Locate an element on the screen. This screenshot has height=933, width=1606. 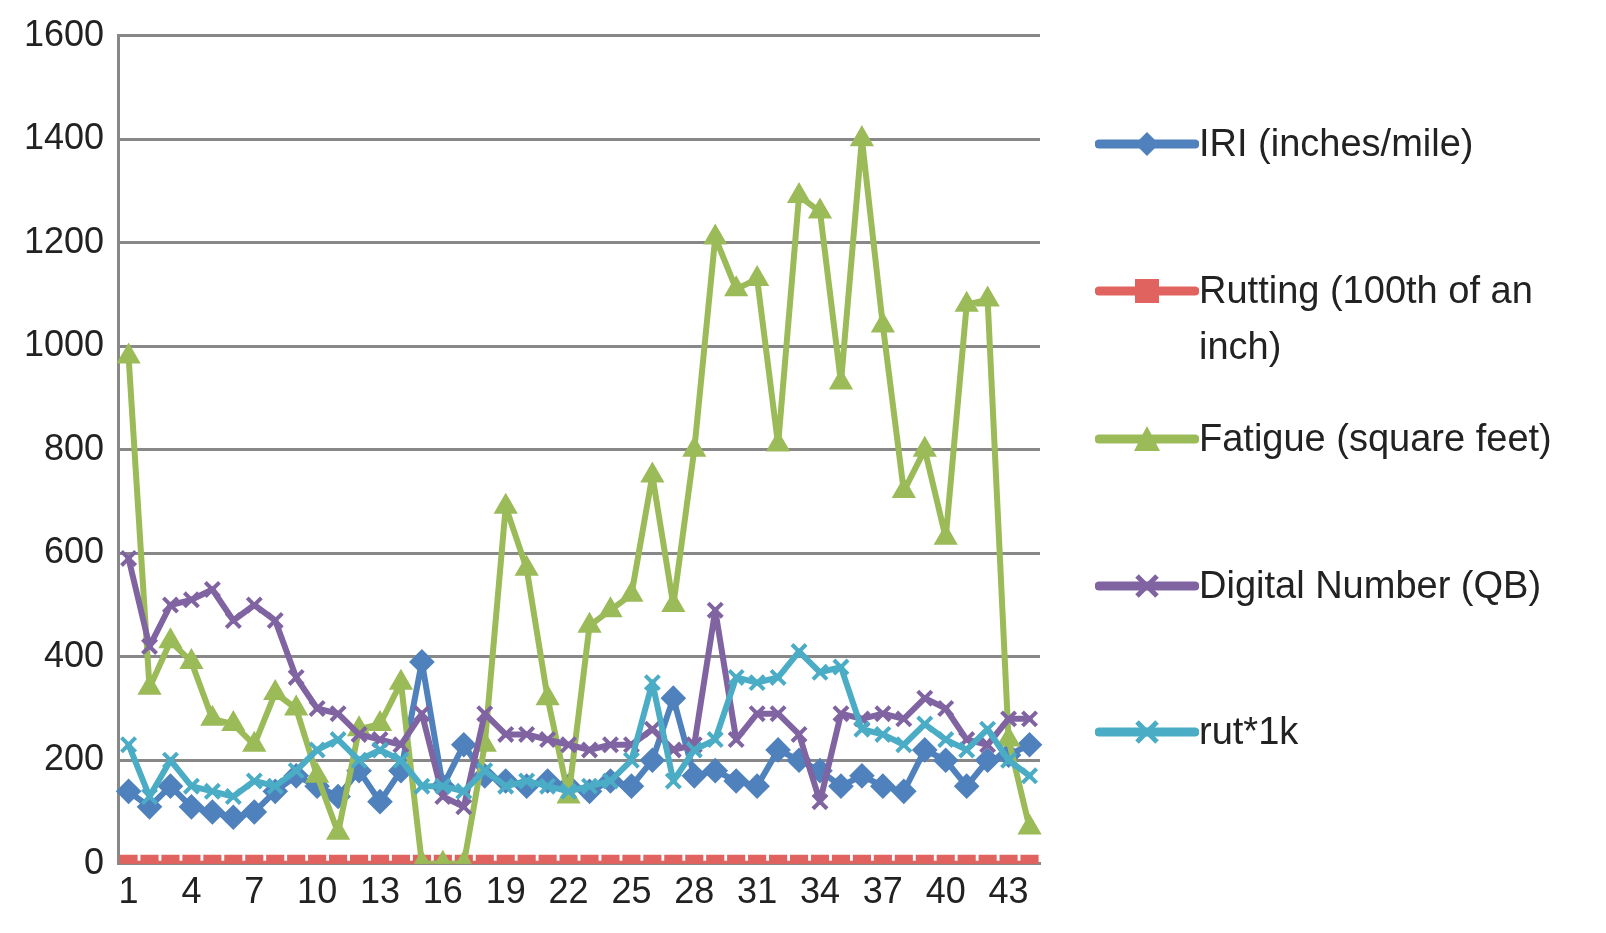
x-tick-label: 22 is located at coordinates (568, 891).